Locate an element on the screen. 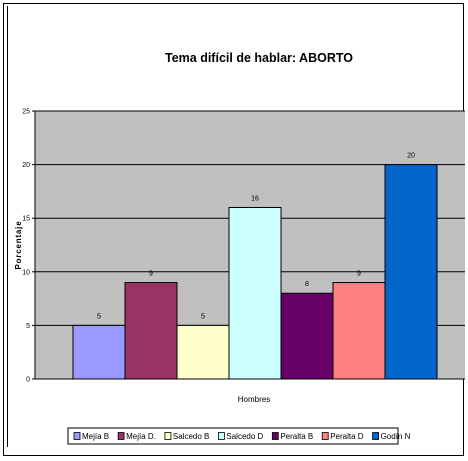  data-label: 8 is located at coordinates (307, 284).